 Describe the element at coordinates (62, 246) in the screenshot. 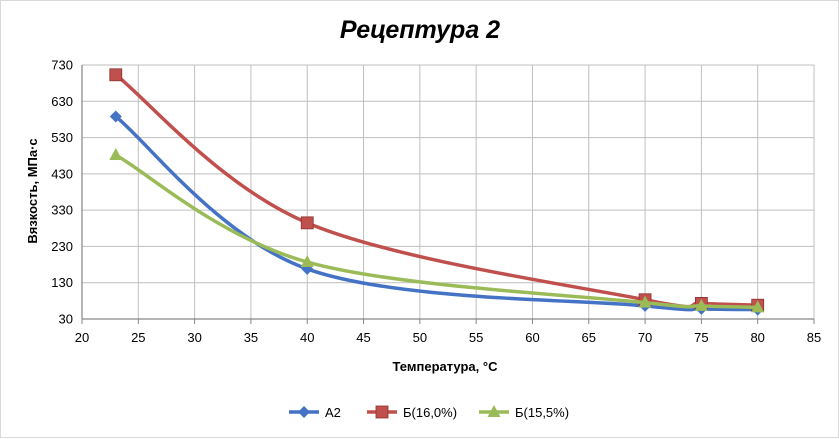

I see `y-tick-label: 230` at that location.